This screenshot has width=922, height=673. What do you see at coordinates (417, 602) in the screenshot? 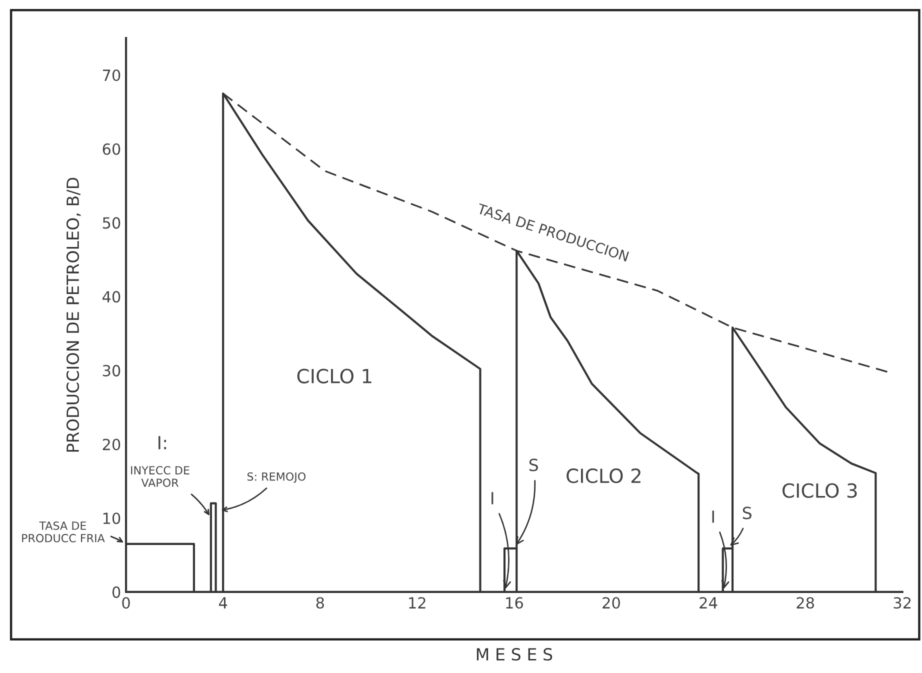
I see `x-tick-label: 12` at bounding box center [417, 602].